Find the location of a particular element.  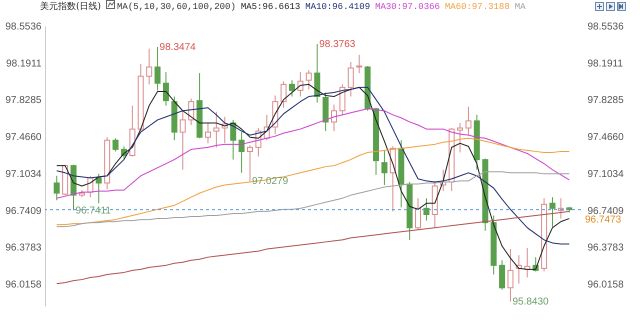

line-series is located at coordinates (313, 199).